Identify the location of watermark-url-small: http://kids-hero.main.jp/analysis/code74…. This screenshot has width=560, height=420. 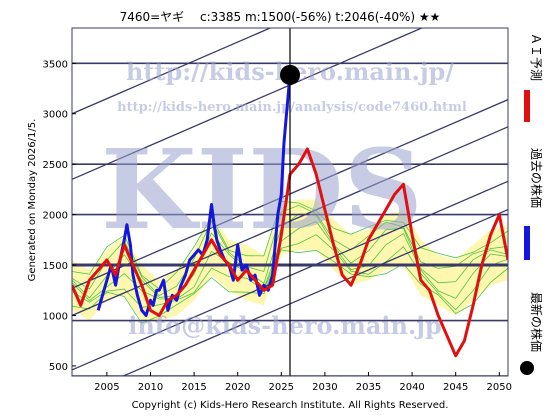
(292, 107).